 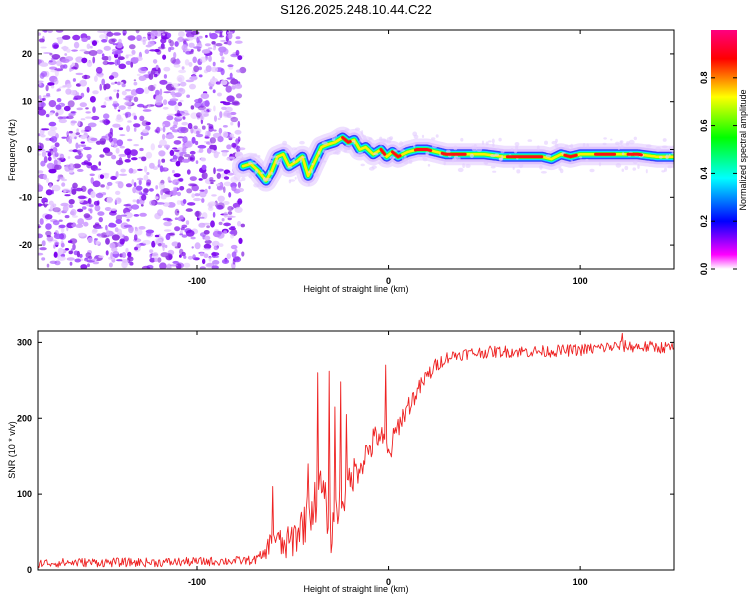 What do you see at coordinates (704, 221) in the screenshot?
I see `colorbar-tick-label: 0.2` at bounding box center [704, 221].